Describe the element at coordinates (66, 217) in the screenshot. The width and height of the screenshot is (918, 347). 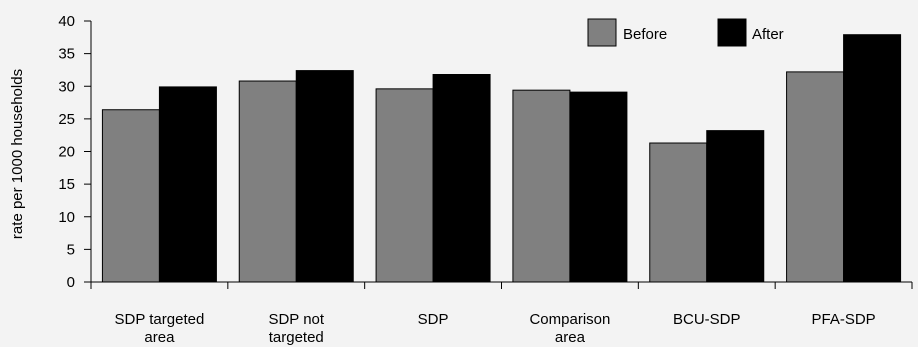
I see `y-tick-label: 10` at that location.